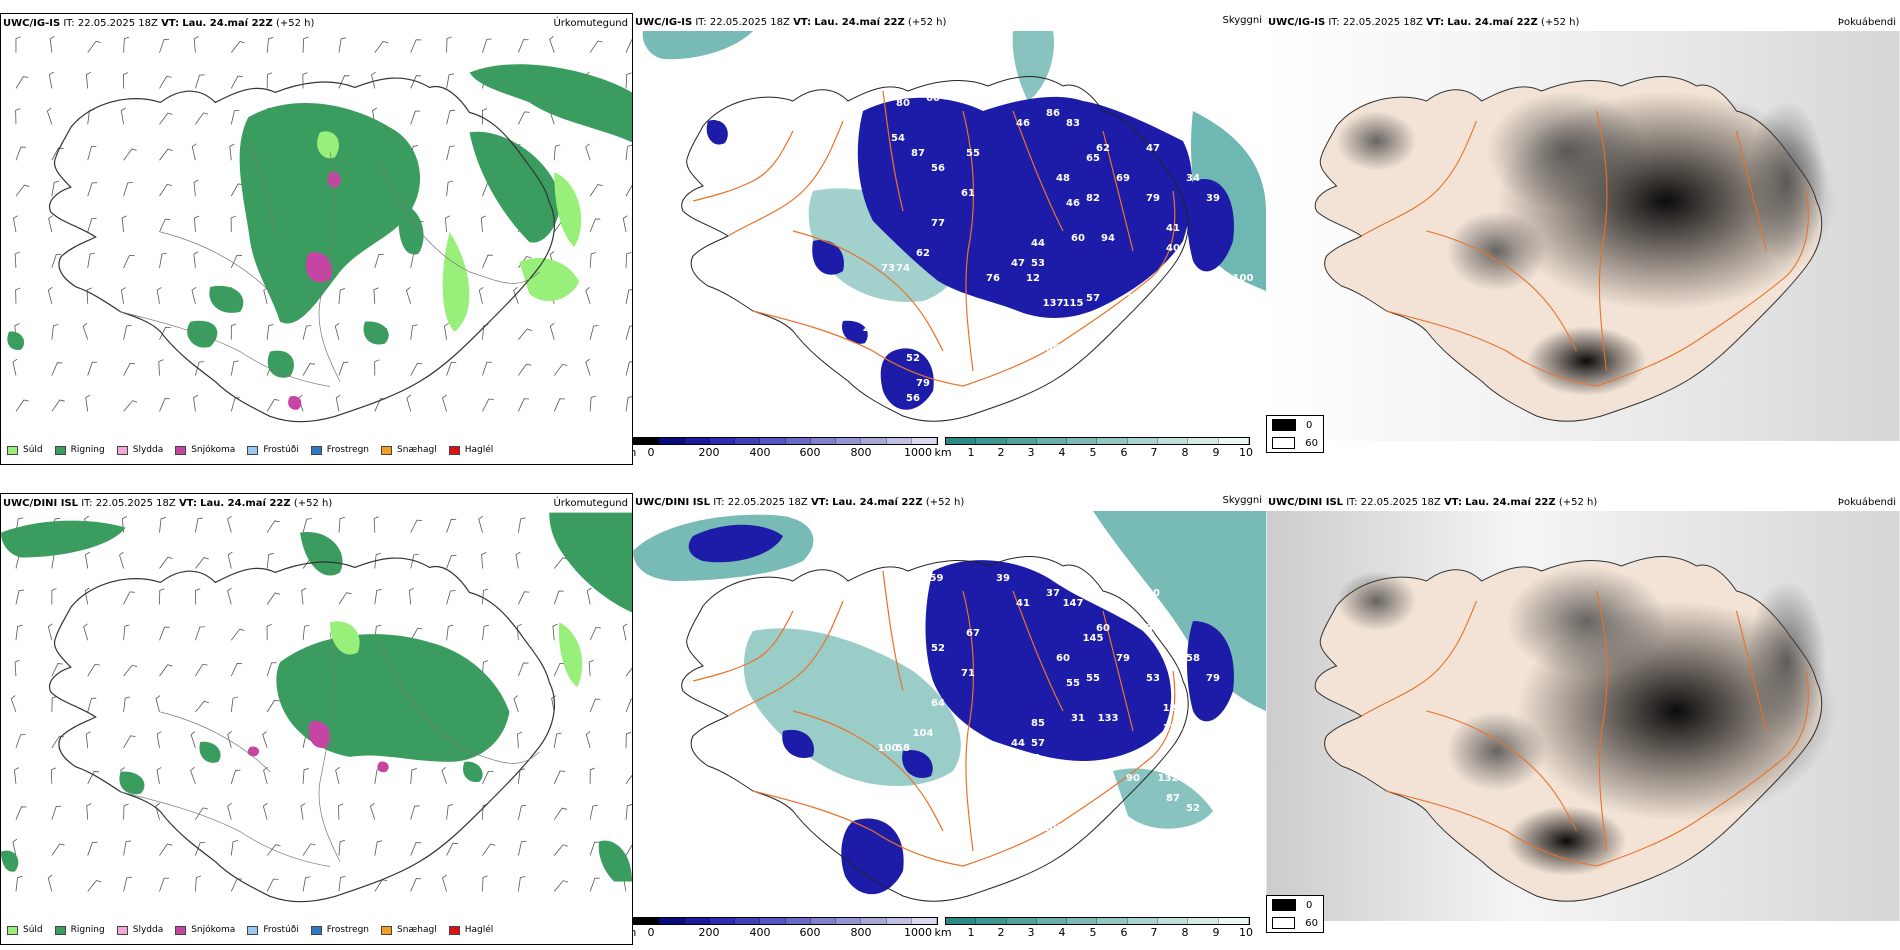 The image size is (1900, 950). Describe the element at coordinates (1093, 638) in the screenshot. I see `cloud-base-label: 145` at that location.